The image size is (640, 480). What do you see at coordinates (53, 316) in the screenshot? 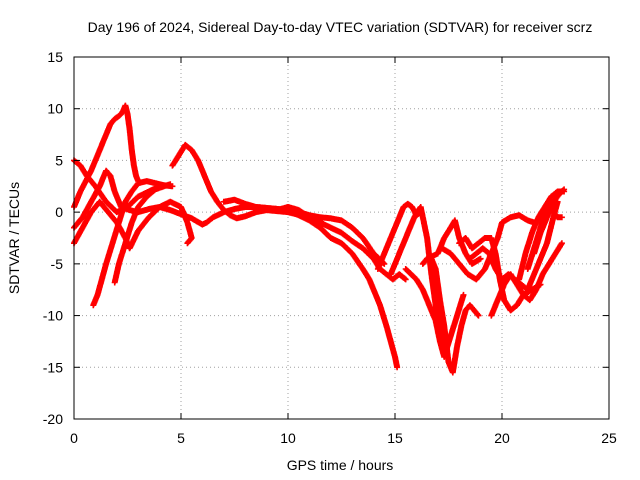
I see `y-tick-label: -10` at bounding box center [53, 316].